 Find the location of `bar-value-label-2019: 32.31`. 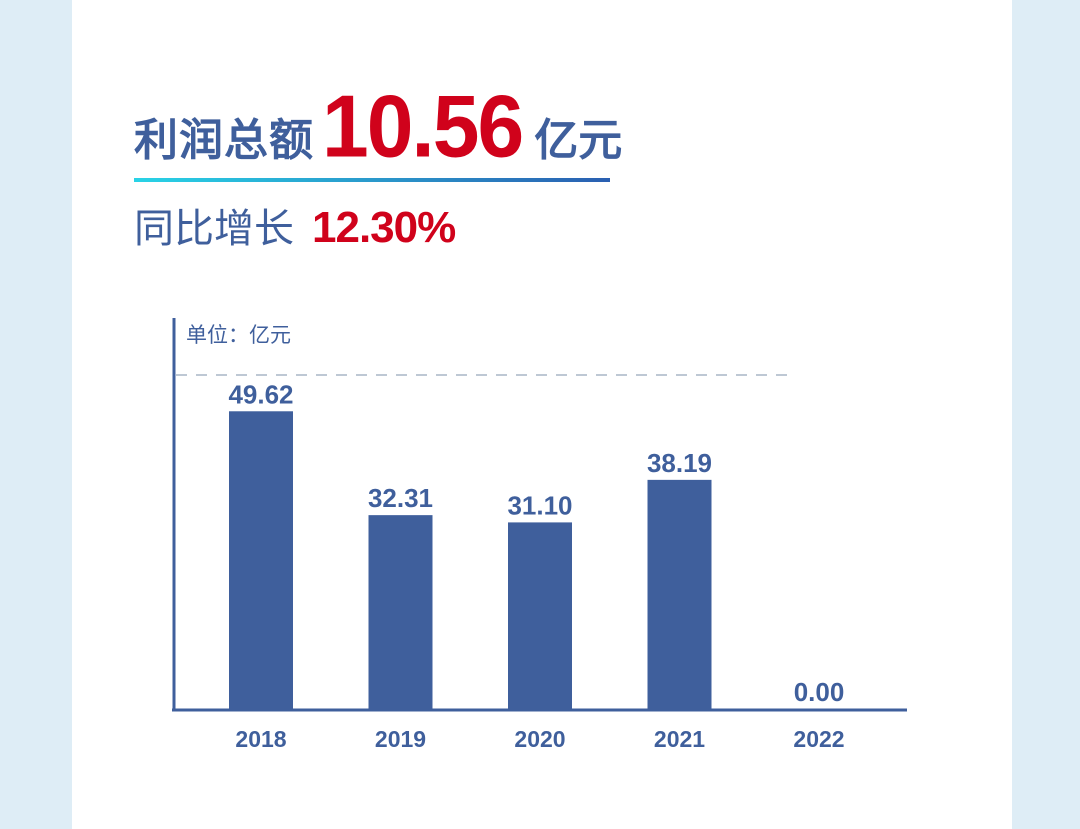

bar-value-label-2019: 32.31 is located at coordinates (400, 498).